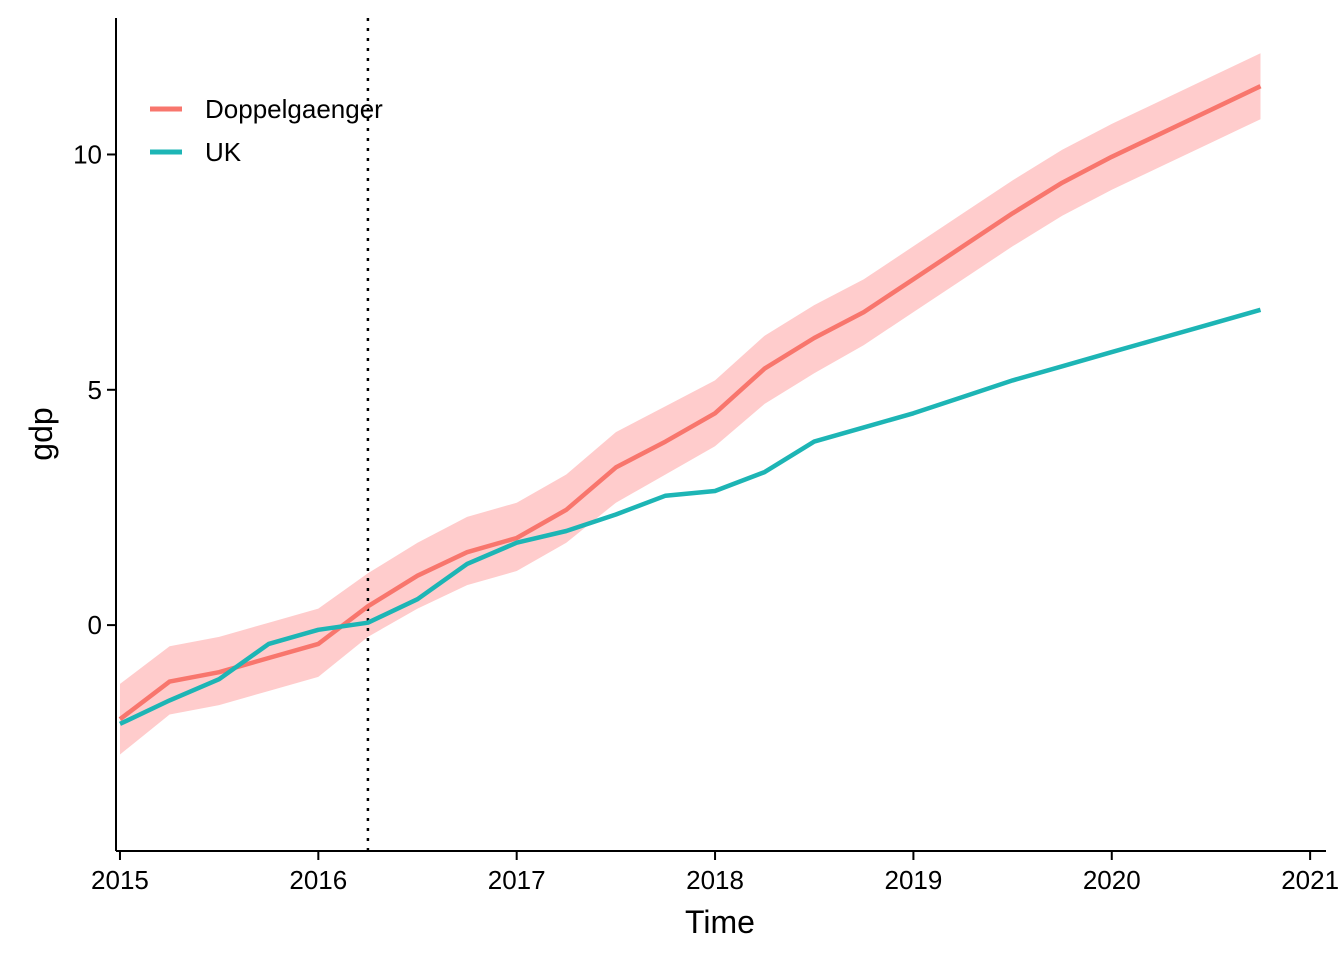 The image size is (1344, 960). What do you see at coordinates (266, 130) in the screenshot?
I see `legend: Doppelgaenger UK` at bounding box center [266, 130].